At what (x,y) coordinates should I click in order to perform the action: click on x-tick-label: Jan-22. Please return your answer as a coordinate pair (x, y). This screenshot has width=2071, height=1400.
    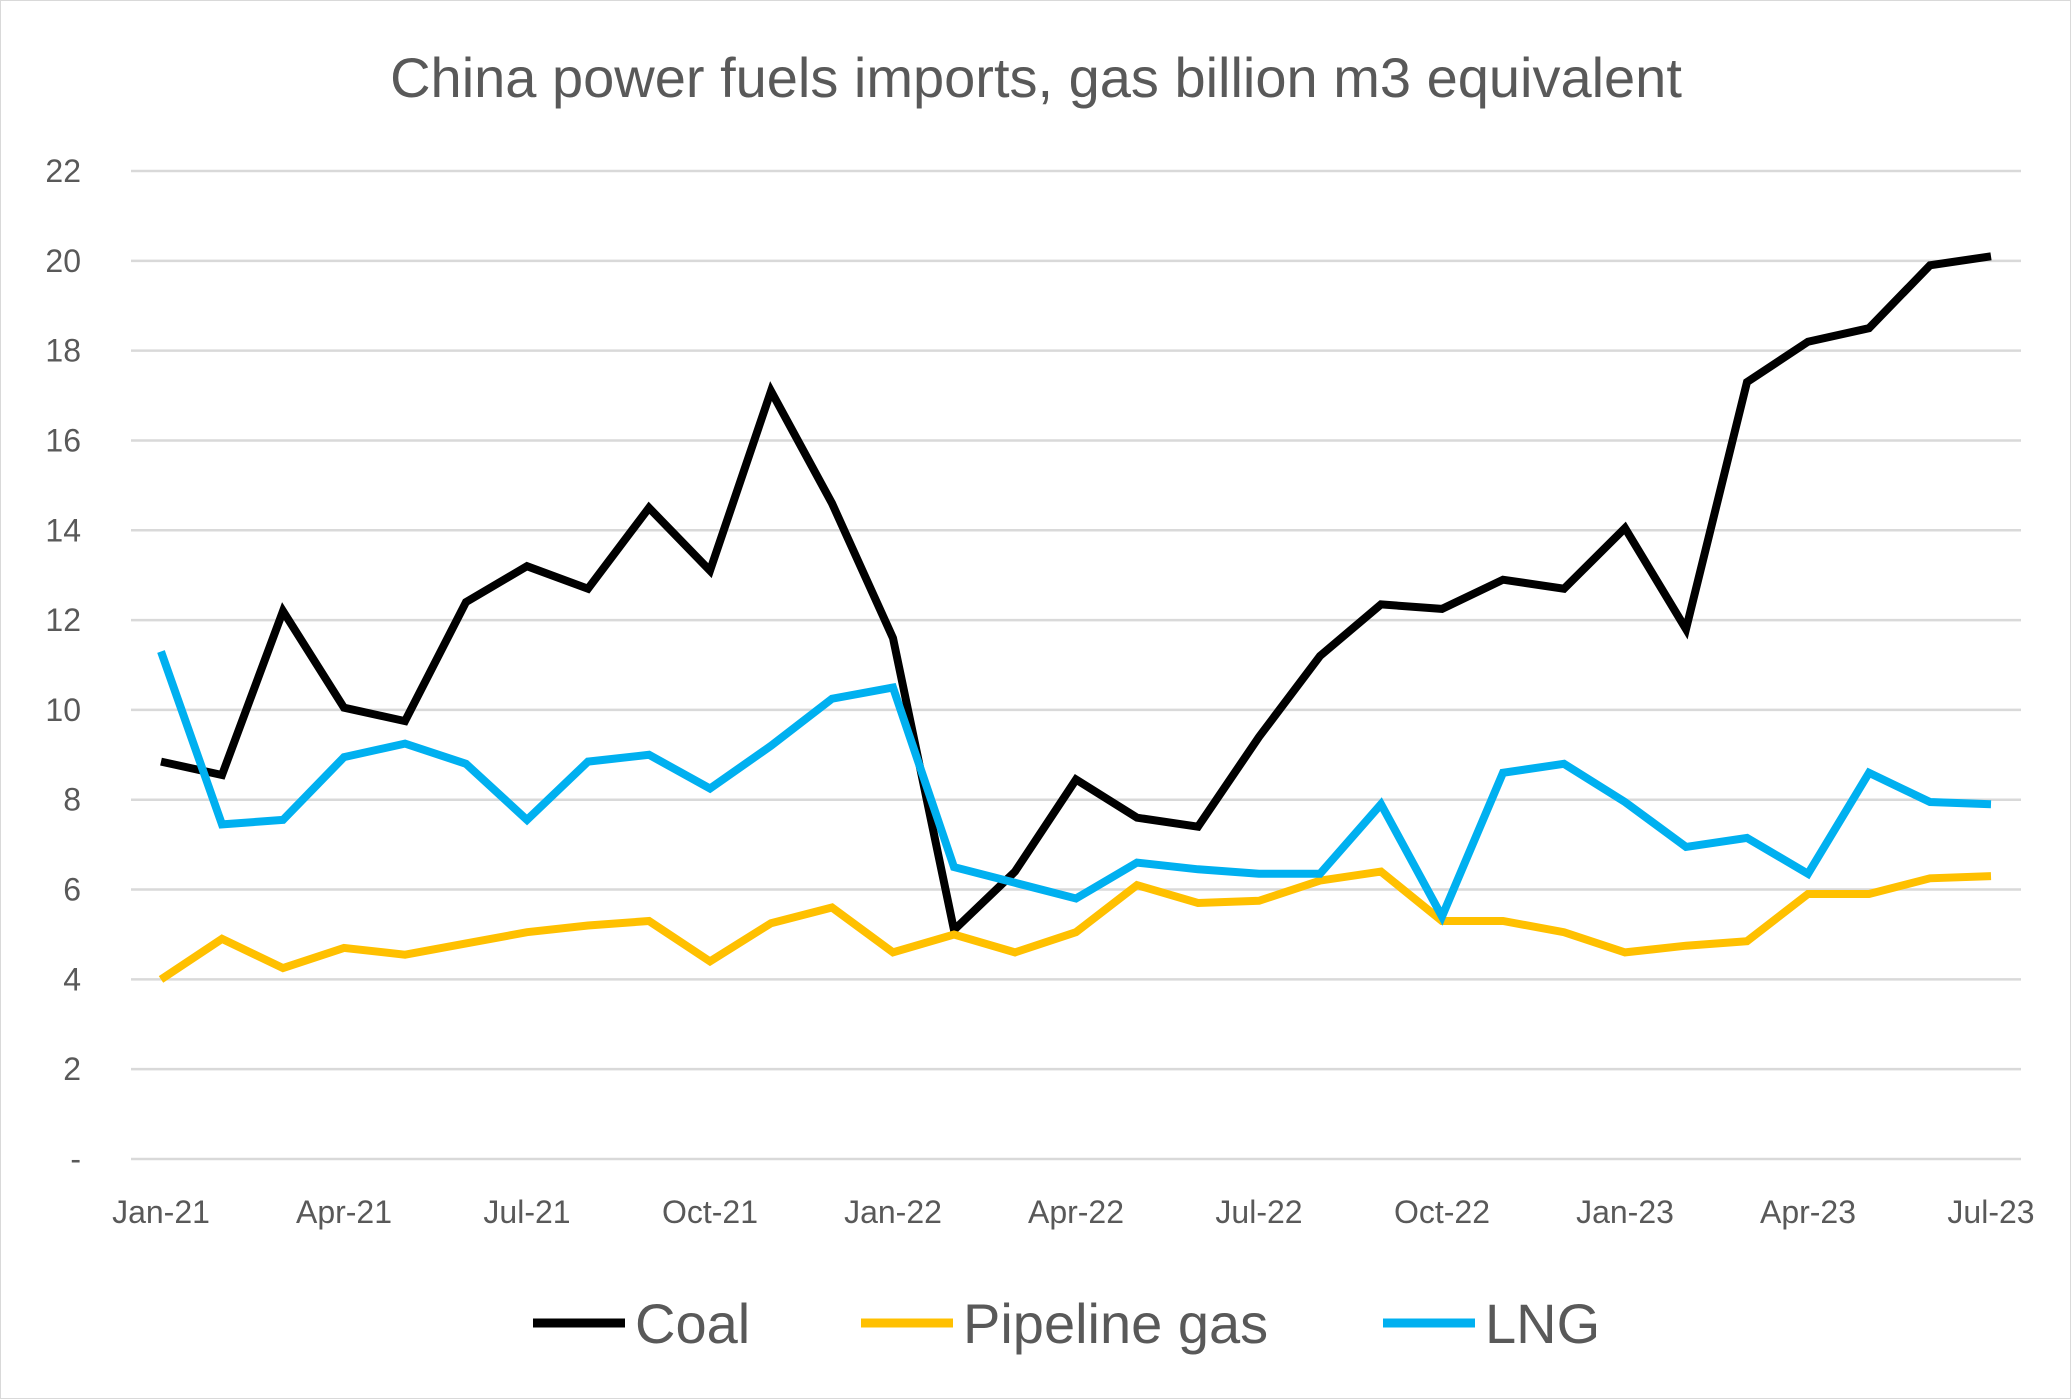
    Looking at the image, I should click on (893, 1212).